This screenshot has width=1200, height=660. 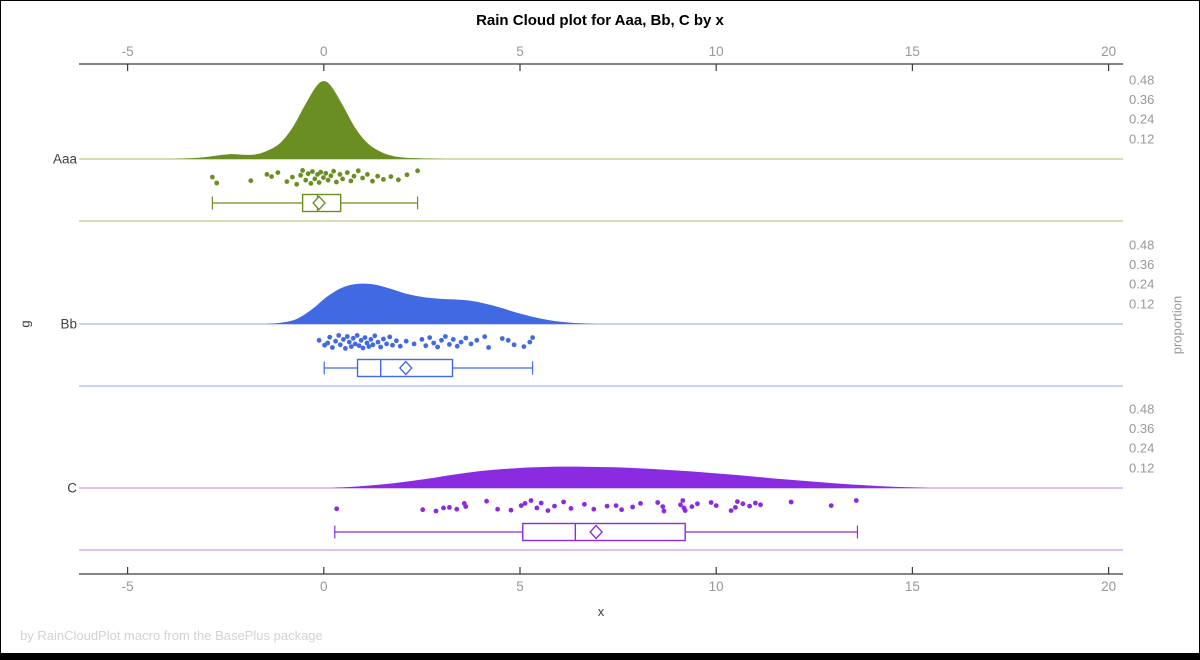 I want to click on chart-title: Rain Cloud plot for Aaa, Bb, C by x, so click(x=600, y=20).